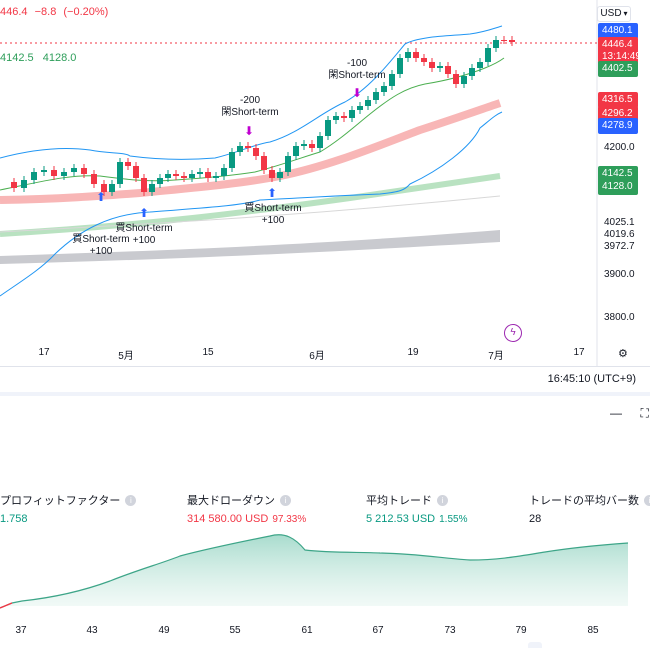  I want to click on close-price: 446.4, so click(14, 12).